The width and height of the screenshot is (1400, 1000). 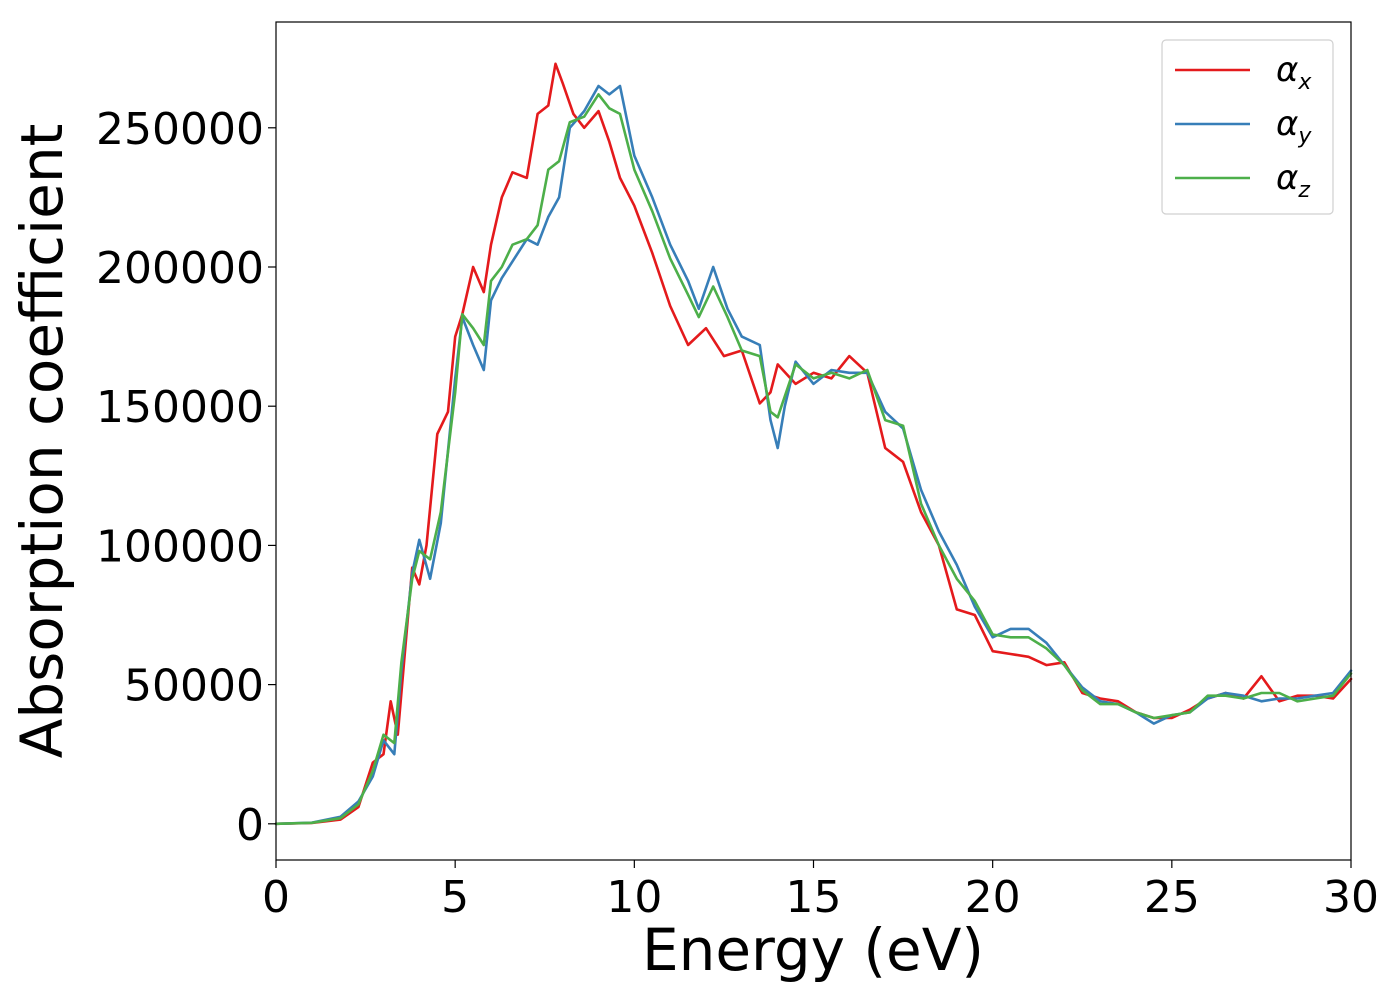 I want to click on y-tick-label: 0, so click(x=250, y=825).